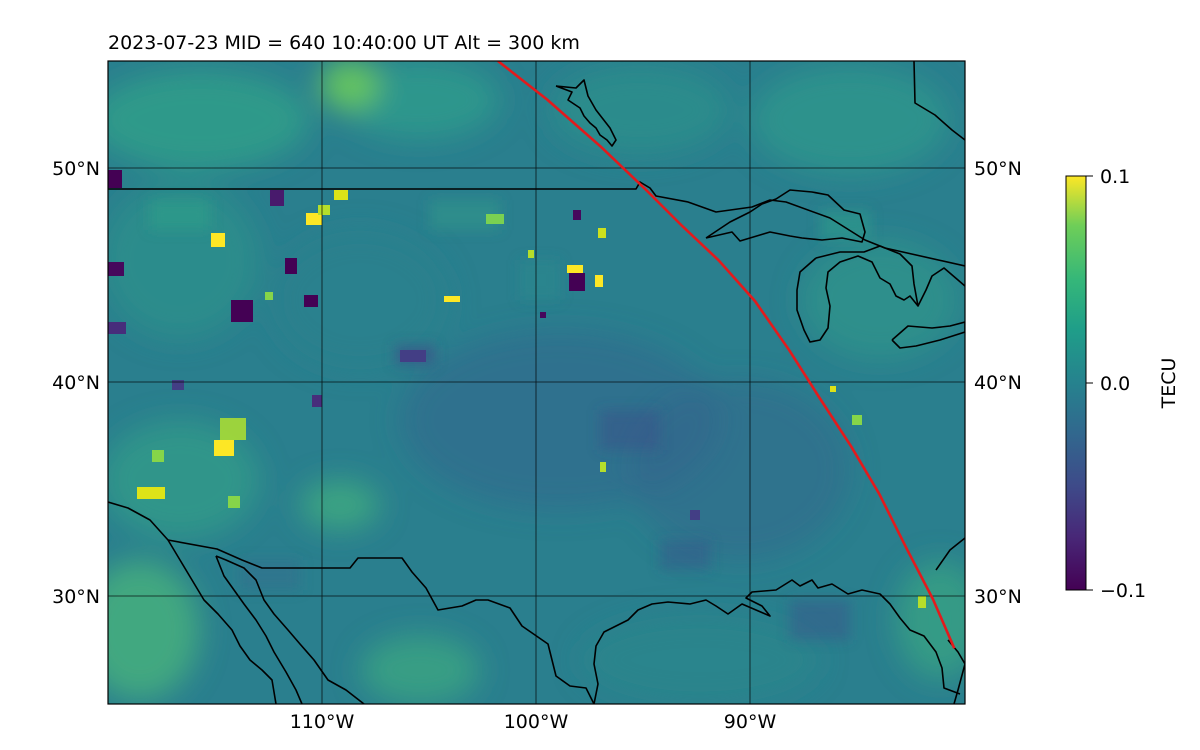 The image size is (1200, 750). I want to click on lon-tick-100w: 100°W, so click(536, 722).